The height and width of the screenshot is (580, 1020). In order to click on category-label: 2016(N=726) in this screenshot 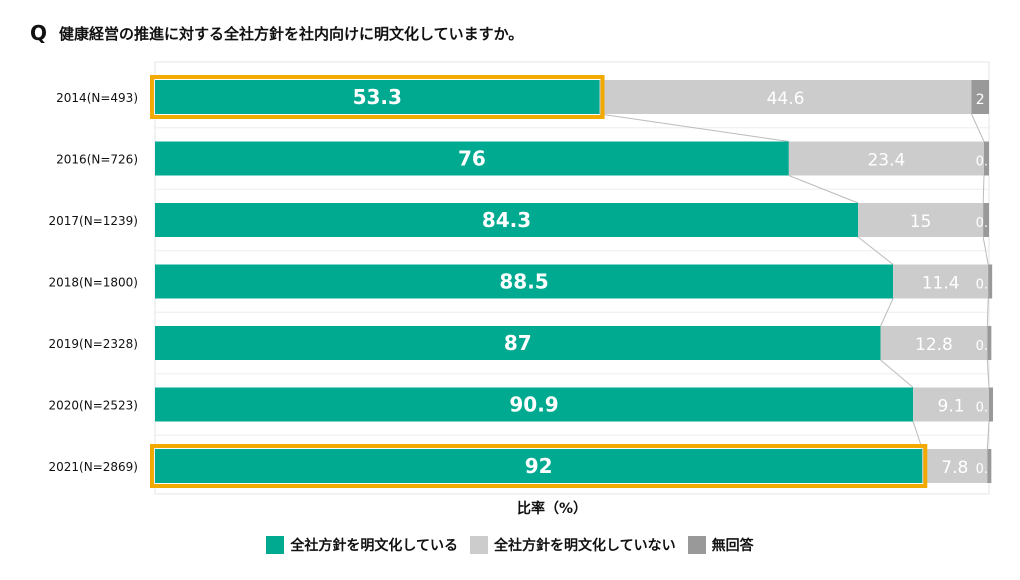, I will do `click(97, 160)`.